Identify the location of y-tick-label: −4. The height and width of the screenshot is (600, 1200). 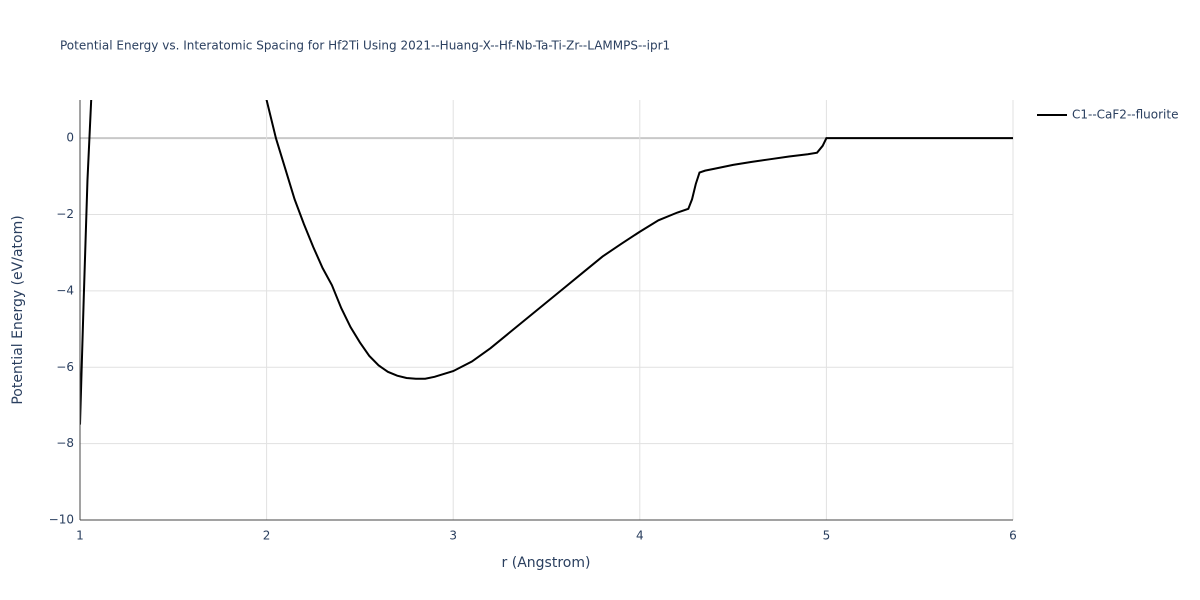
(65, 290).